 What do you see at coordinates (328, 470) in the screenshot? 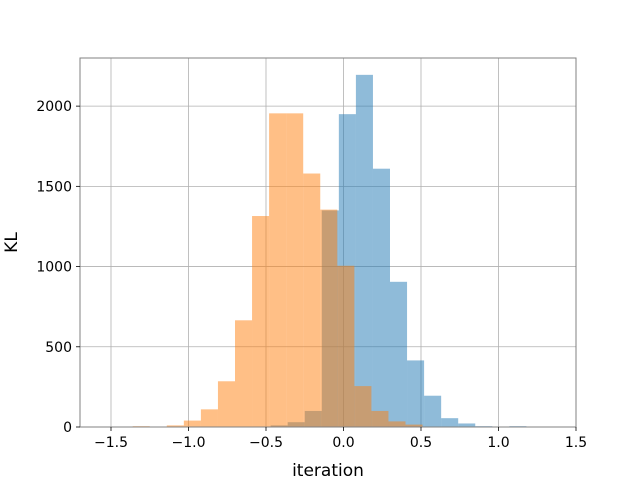
I see `x-axis-label: iteration` at bounding box center [328, 470].